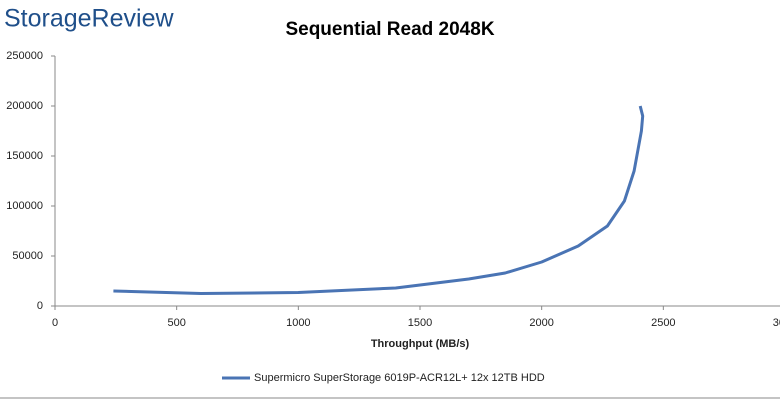 The image size is (780, 401). I want to click on chart-title: Sequential Read 2048K, so click(389, 29).